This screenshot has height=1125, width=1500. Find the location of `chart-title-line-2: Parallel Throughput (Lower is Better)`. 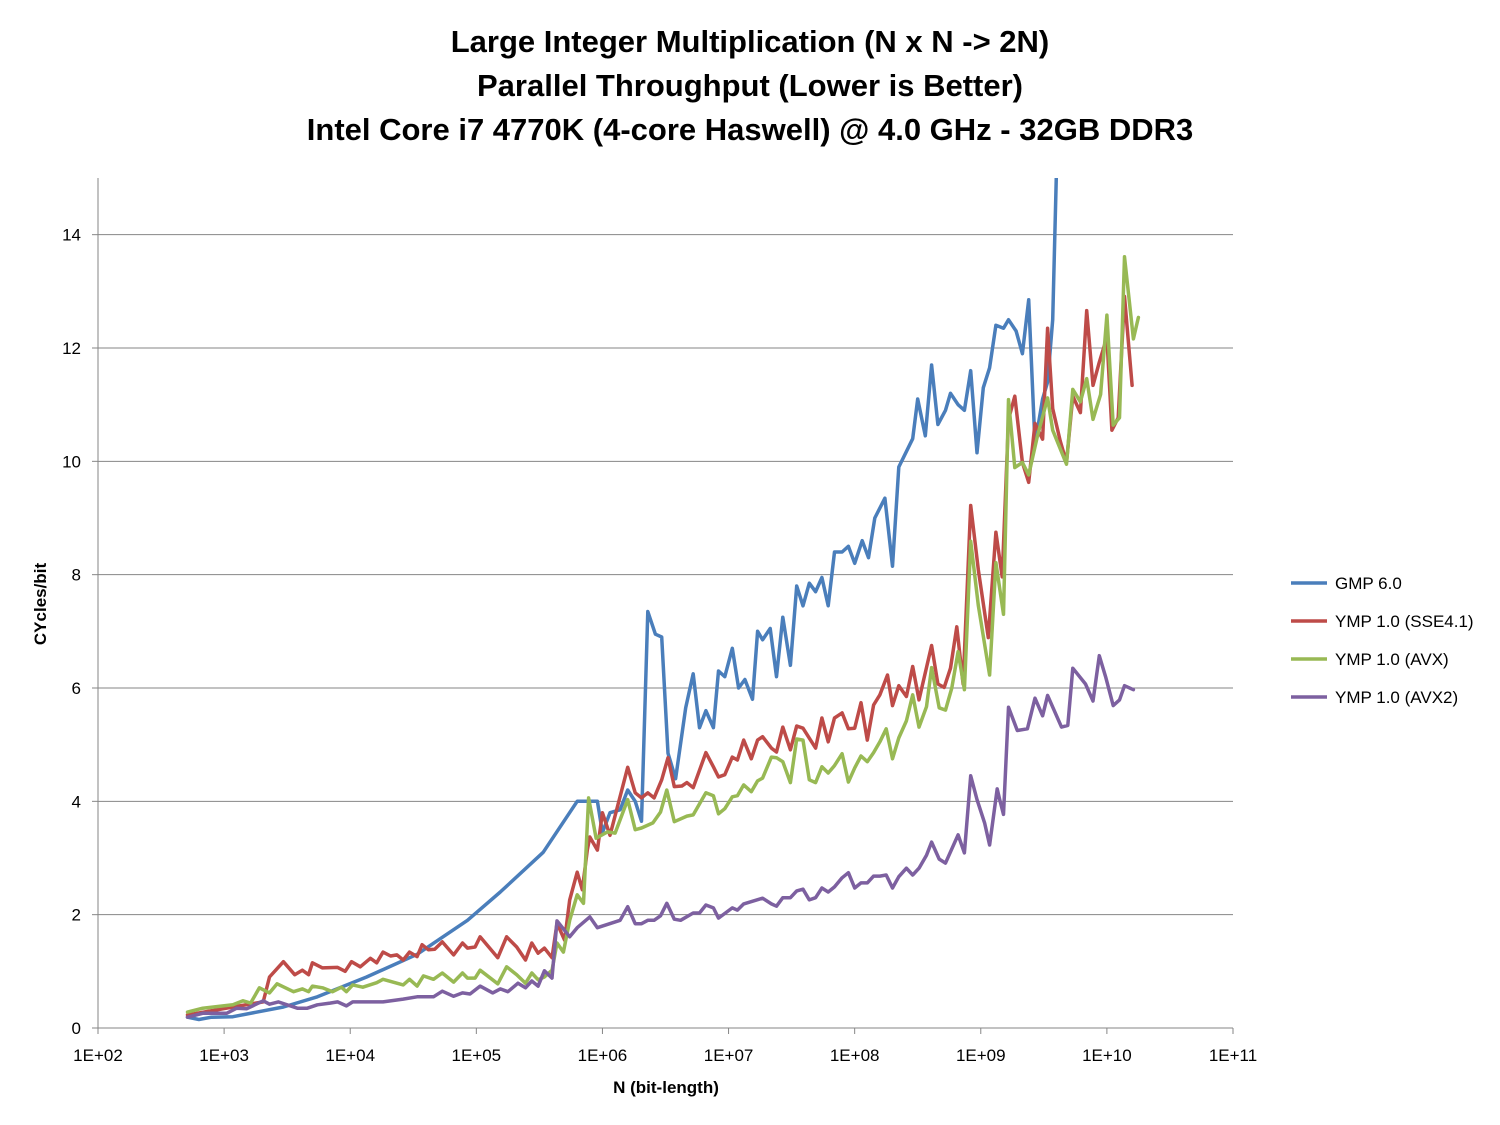

chart-title-line-2: Parallel Throughput (Lower is Better) is located at coordinates (750, 85).